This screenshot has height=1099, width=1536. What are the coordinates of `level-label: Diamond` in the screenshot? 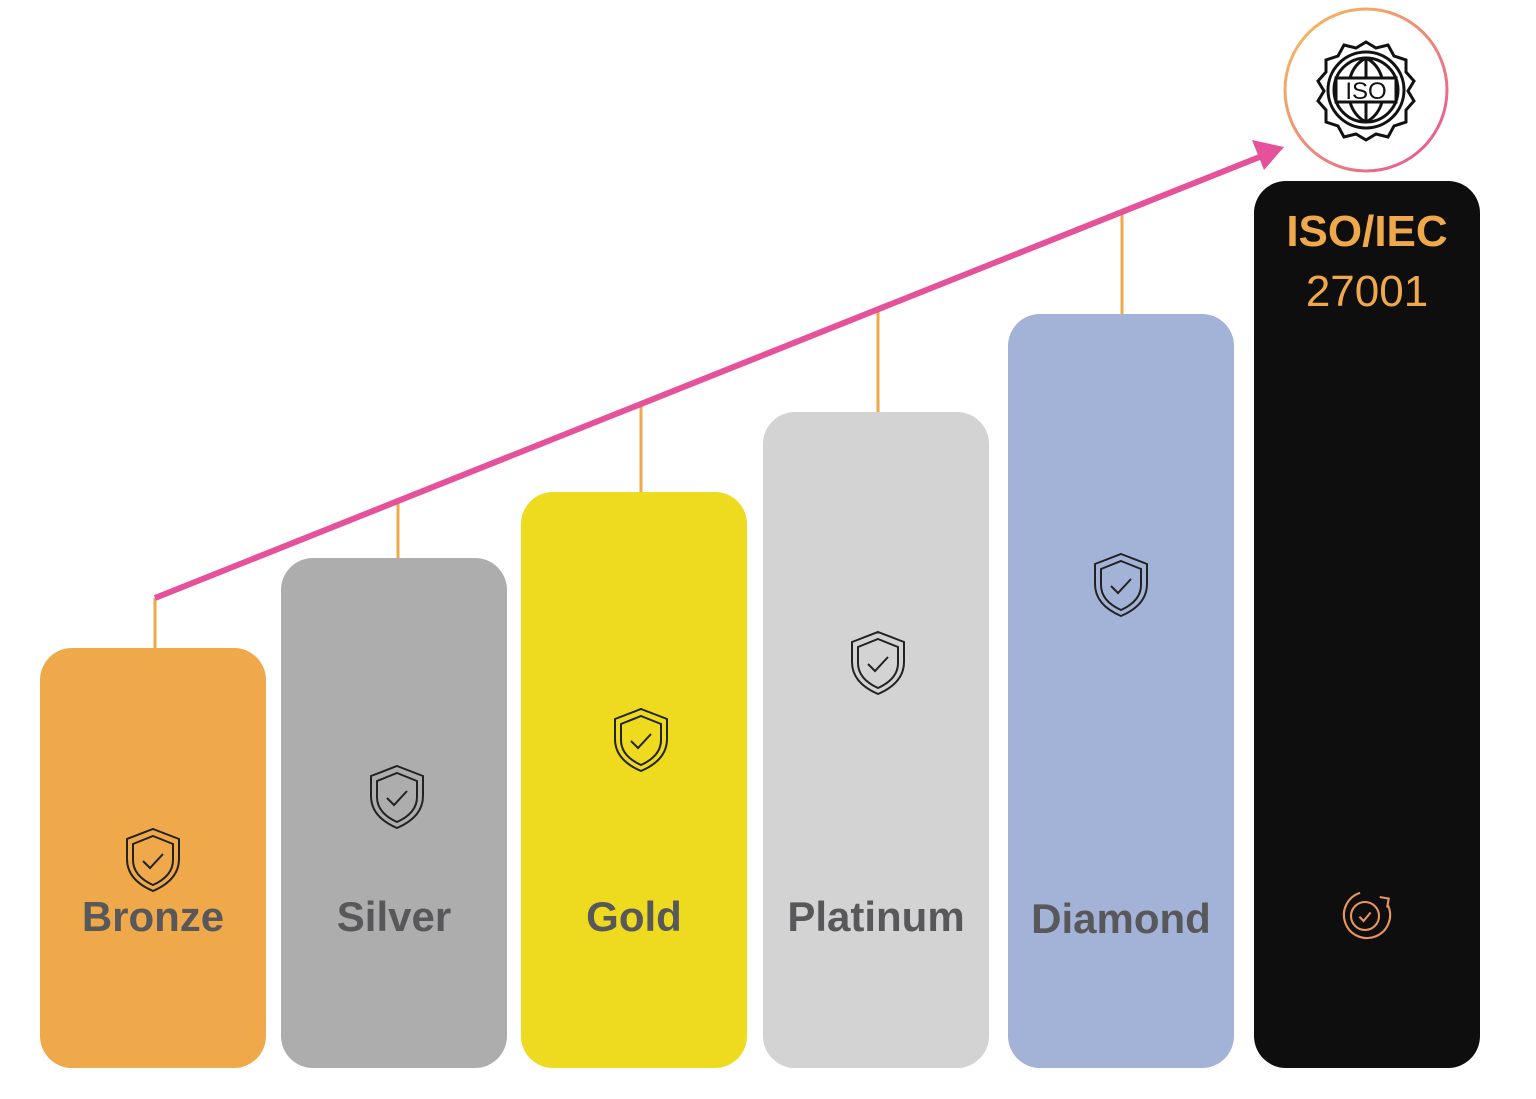 It's located at (1121, 918).